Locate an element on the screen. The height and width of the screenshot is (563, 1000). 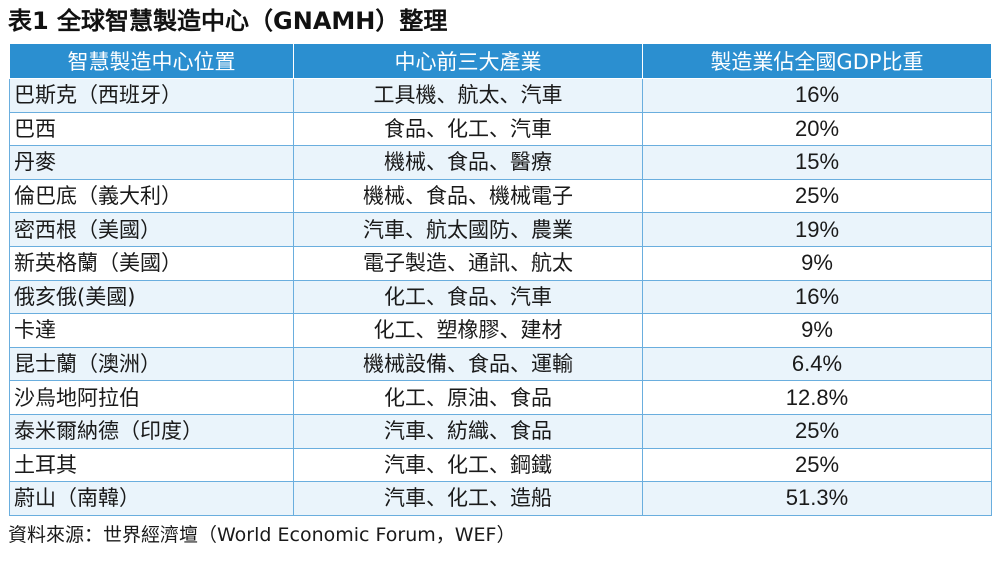
cell-industries: 機械設備、食品、運輸 is located at coordinates (468, 364).